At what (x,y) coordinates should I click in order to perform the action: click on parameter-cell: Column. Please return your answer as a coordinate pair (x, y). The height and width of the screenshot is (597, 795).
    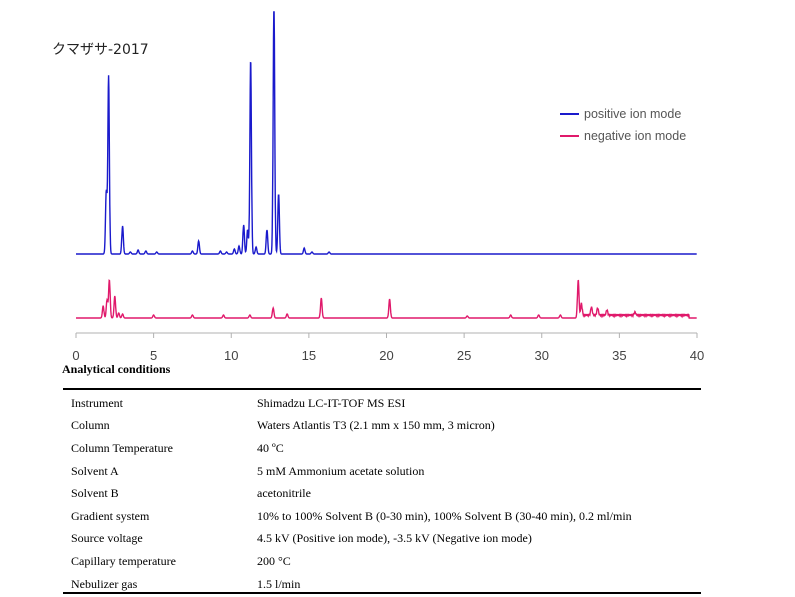
    Looking at the image, I should click on (90, 425).